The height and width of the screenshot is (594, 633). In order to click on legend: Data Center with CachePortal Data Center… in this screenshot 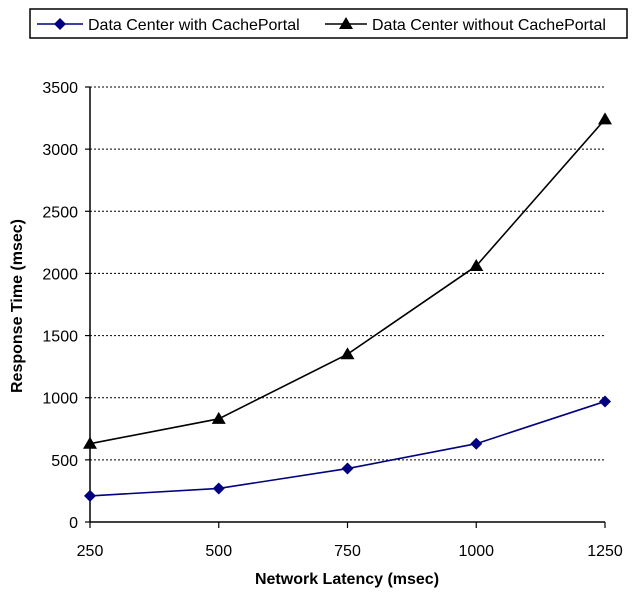, I will do `click(328, 23)`.